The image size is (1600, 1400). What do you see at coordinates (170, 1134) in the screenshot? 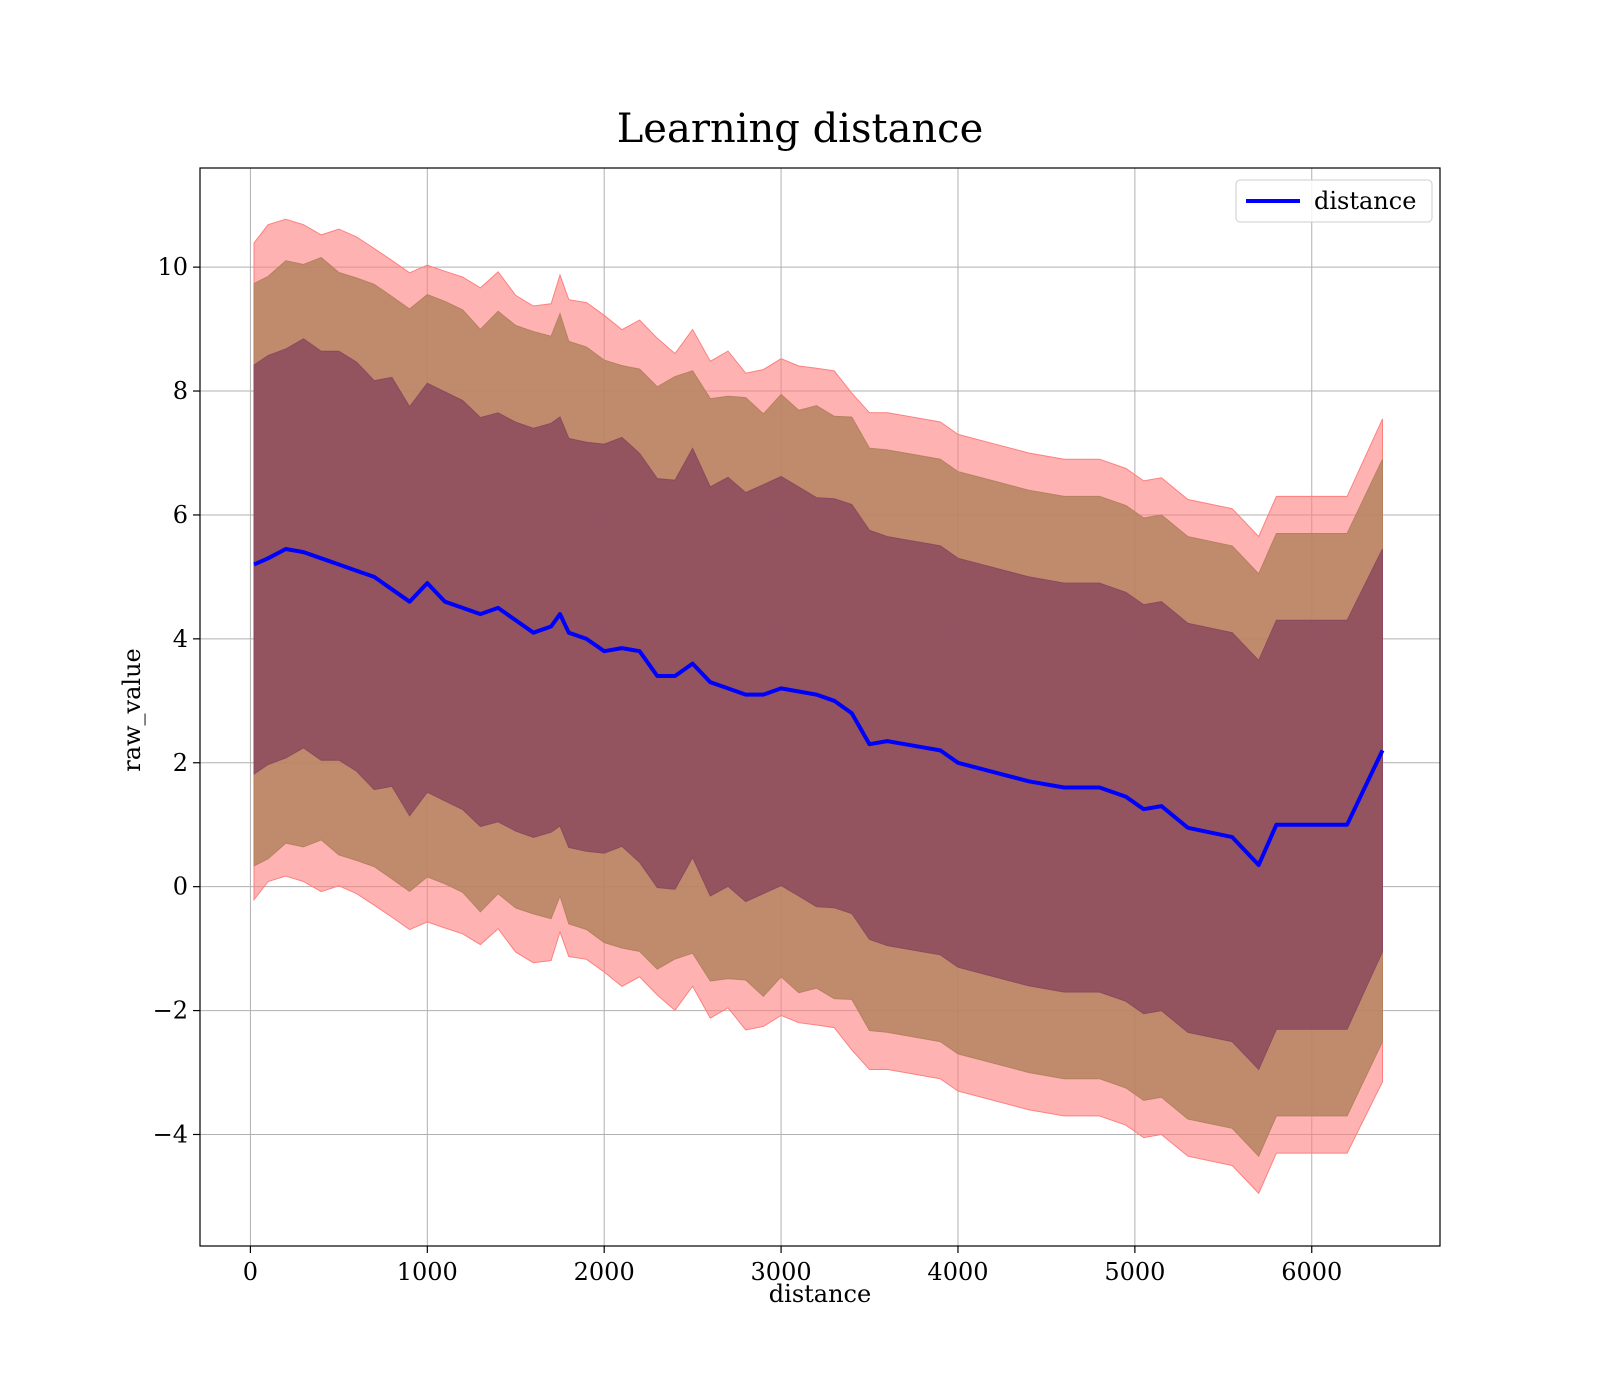
I see `y-tick-label: −4` at bounding box center [170, 1134].